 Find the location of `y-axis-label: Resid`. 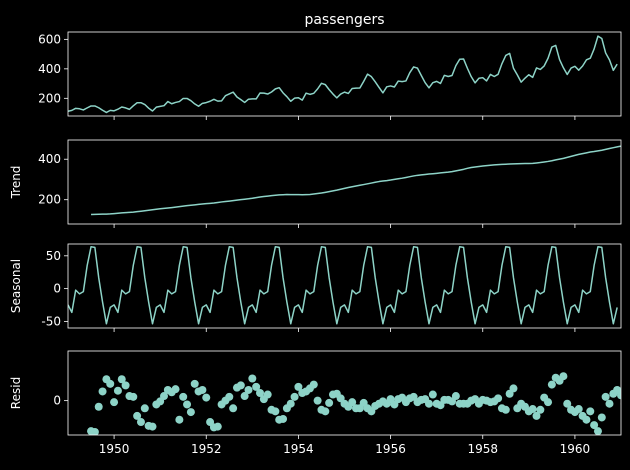

y-axis-label: Resid is located at coordinates (16, 393).